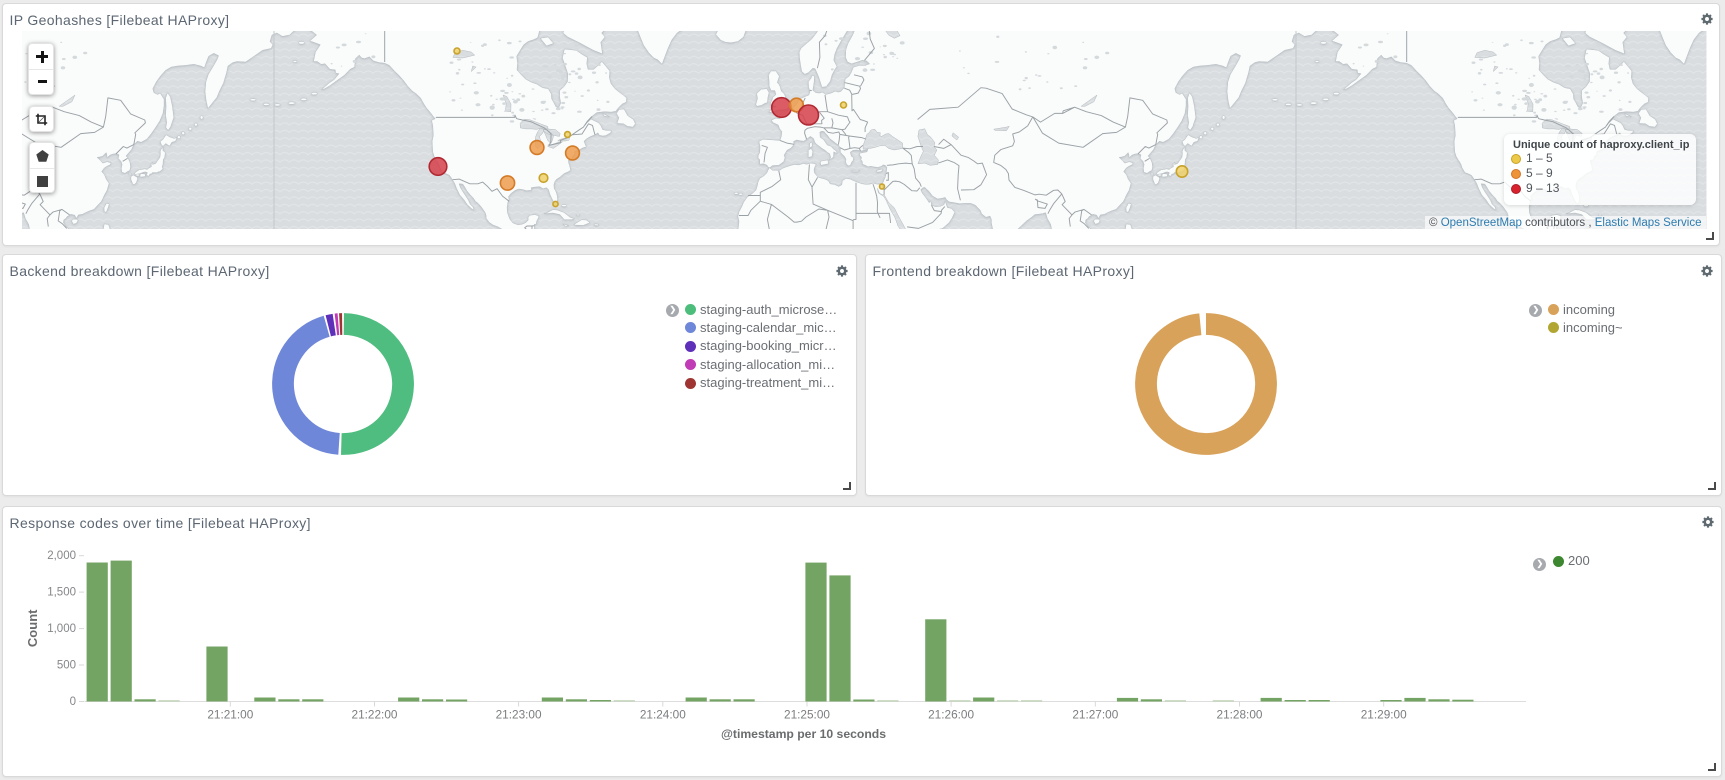 This screenshot has width=1725, height=780. Describe the element at coordinates (663, 715) in the screenshot. I see `svg-text: 21:24:00` at that location.